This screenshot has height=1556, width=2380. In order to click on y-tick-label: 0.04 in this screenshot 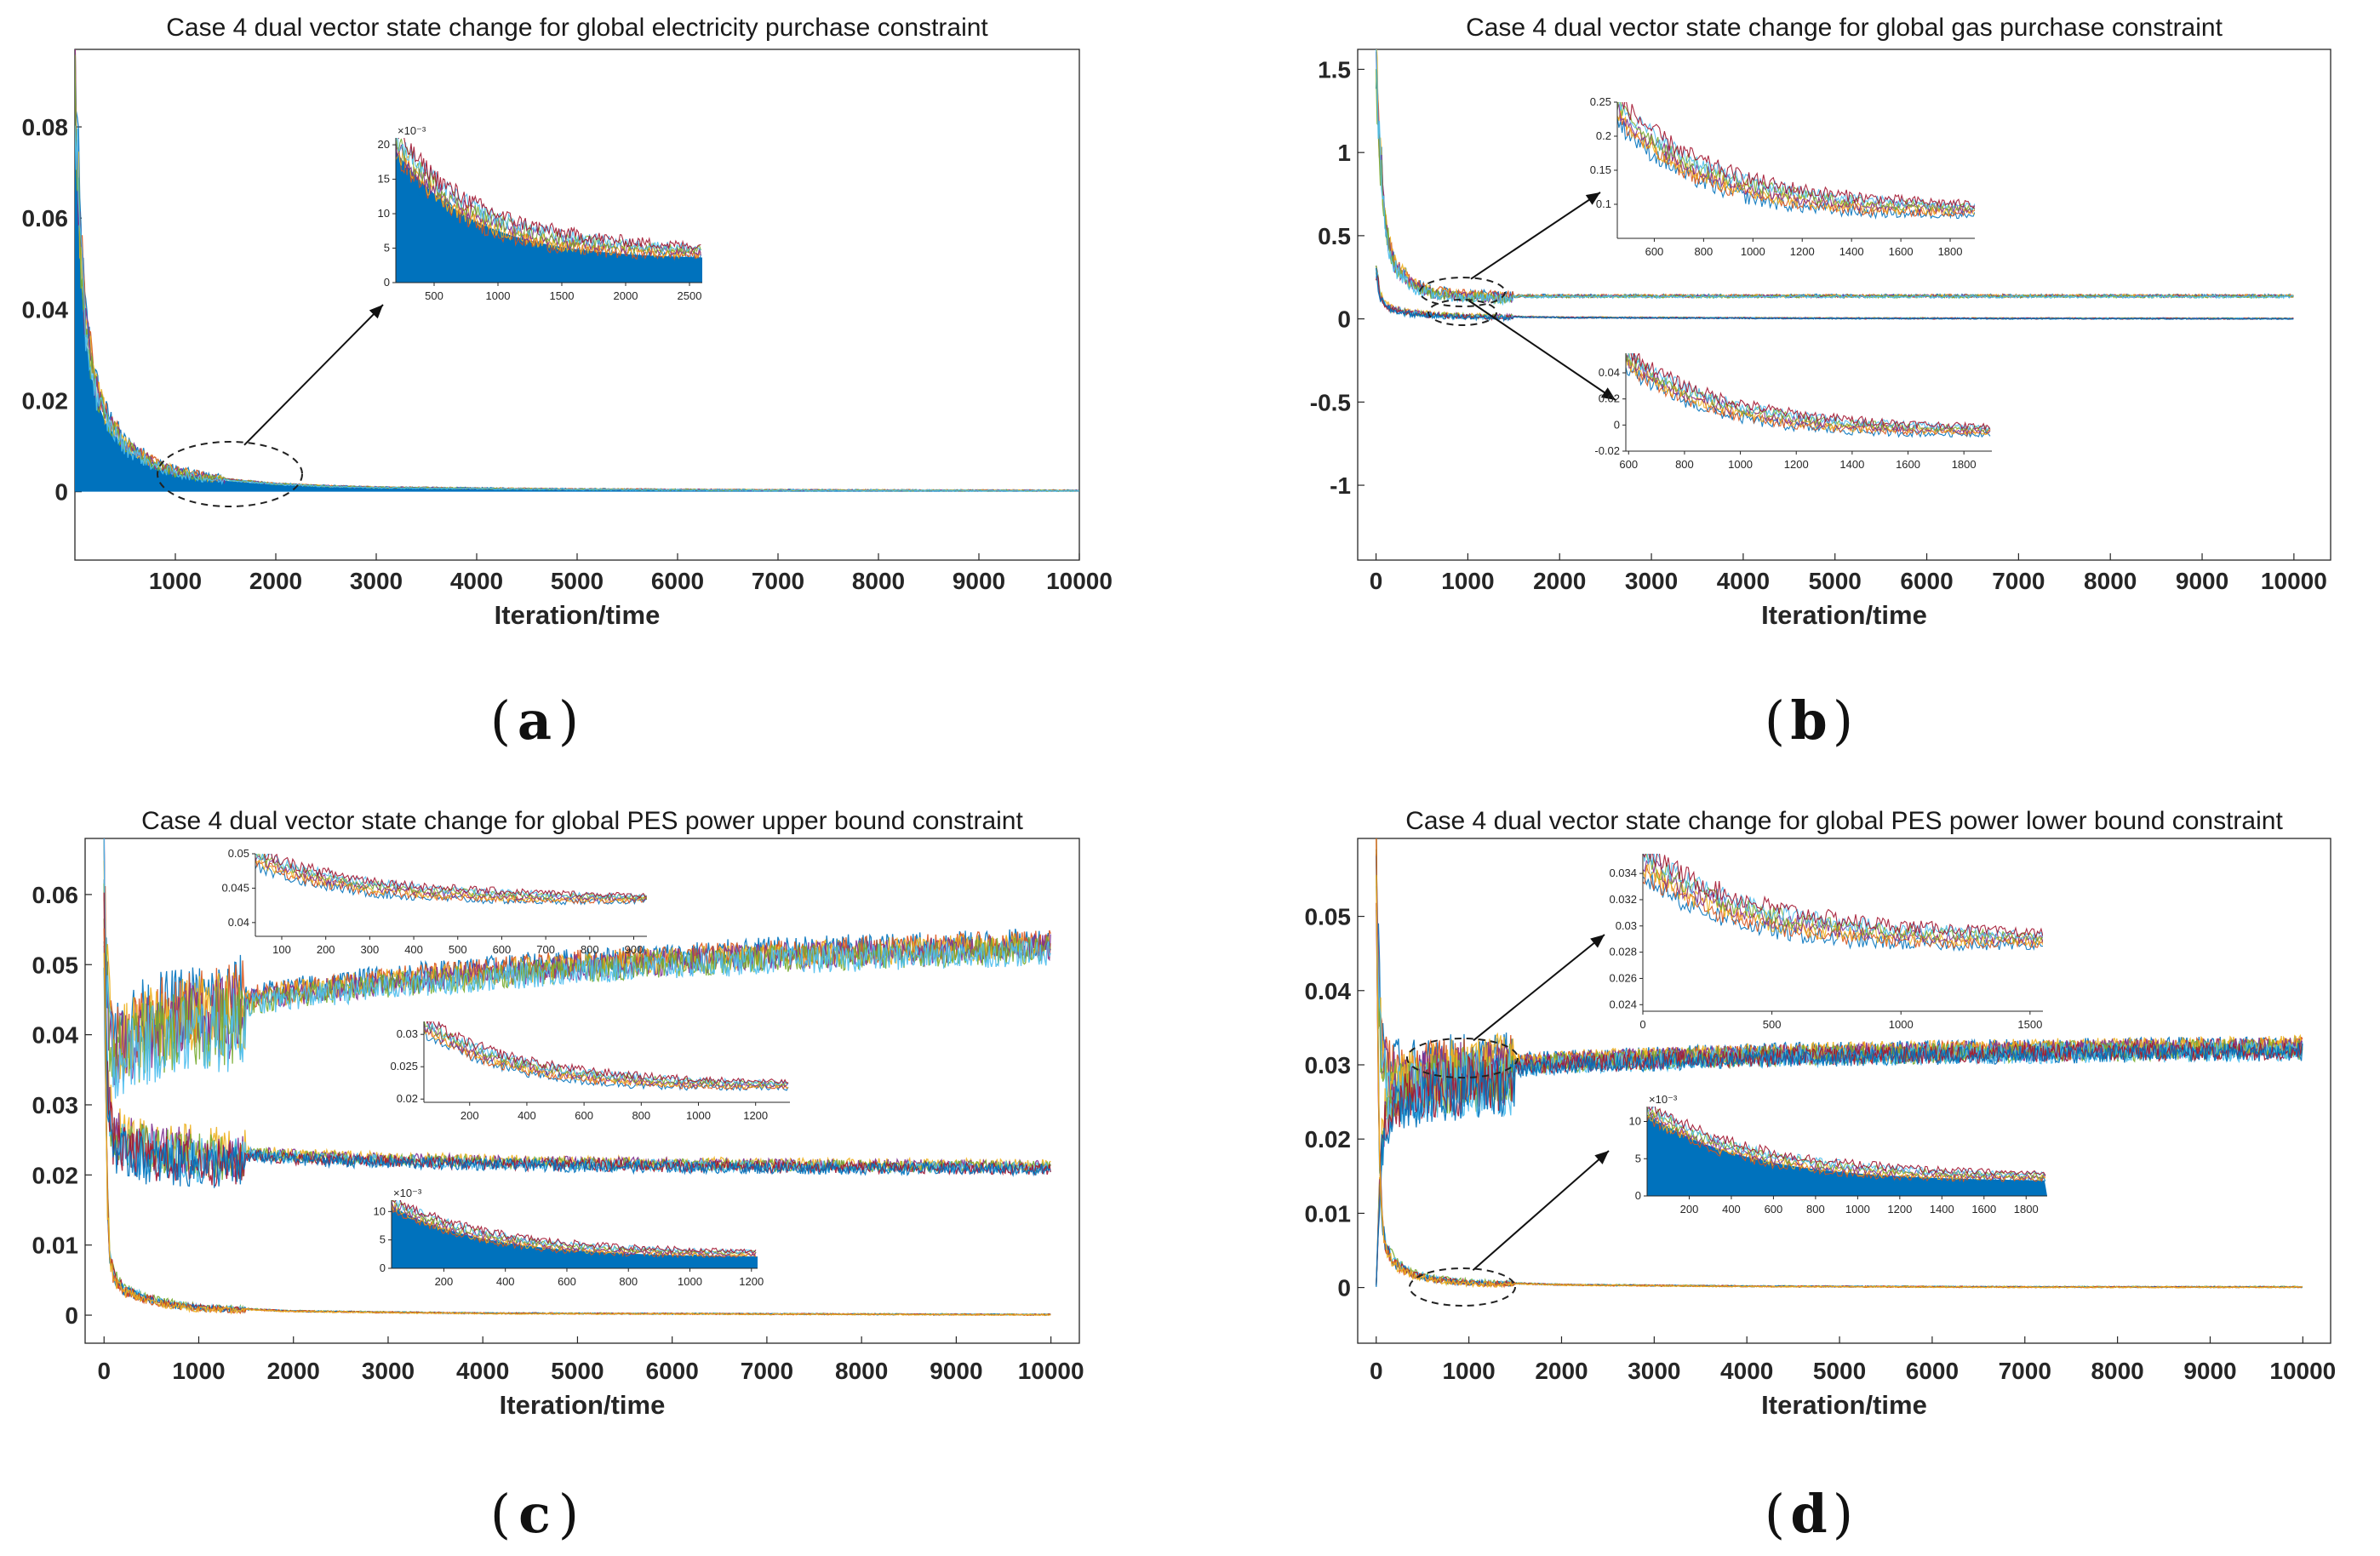, I will do `click(56, 1035)`.